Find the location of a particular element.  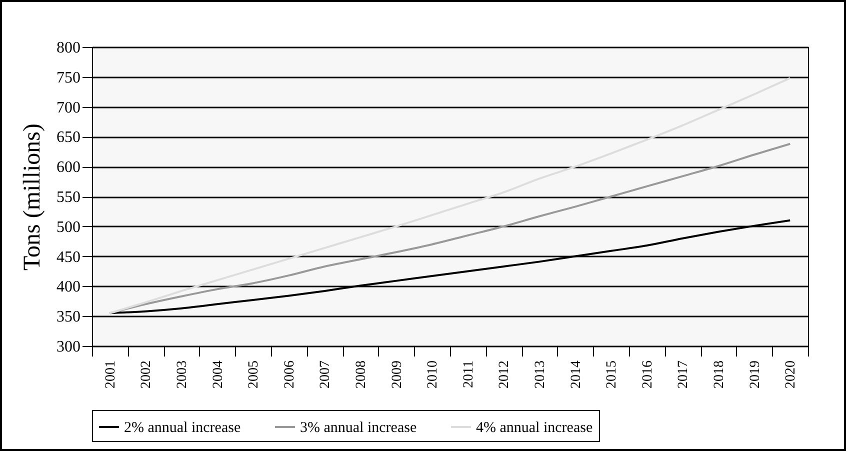

legend-label: 4% annual increase is located at coordinates (534, 428).